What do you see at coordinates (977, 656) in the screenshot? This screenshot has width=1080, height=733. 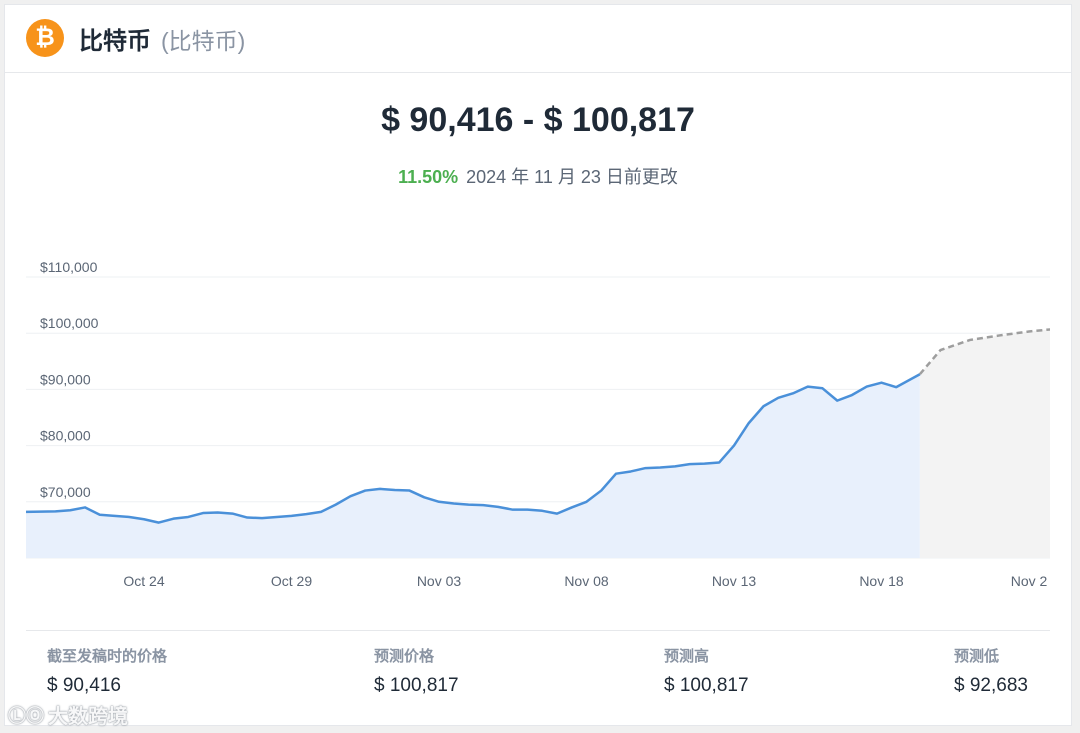 I see `stat-label: 预测低` at bounding box center [977, 656].